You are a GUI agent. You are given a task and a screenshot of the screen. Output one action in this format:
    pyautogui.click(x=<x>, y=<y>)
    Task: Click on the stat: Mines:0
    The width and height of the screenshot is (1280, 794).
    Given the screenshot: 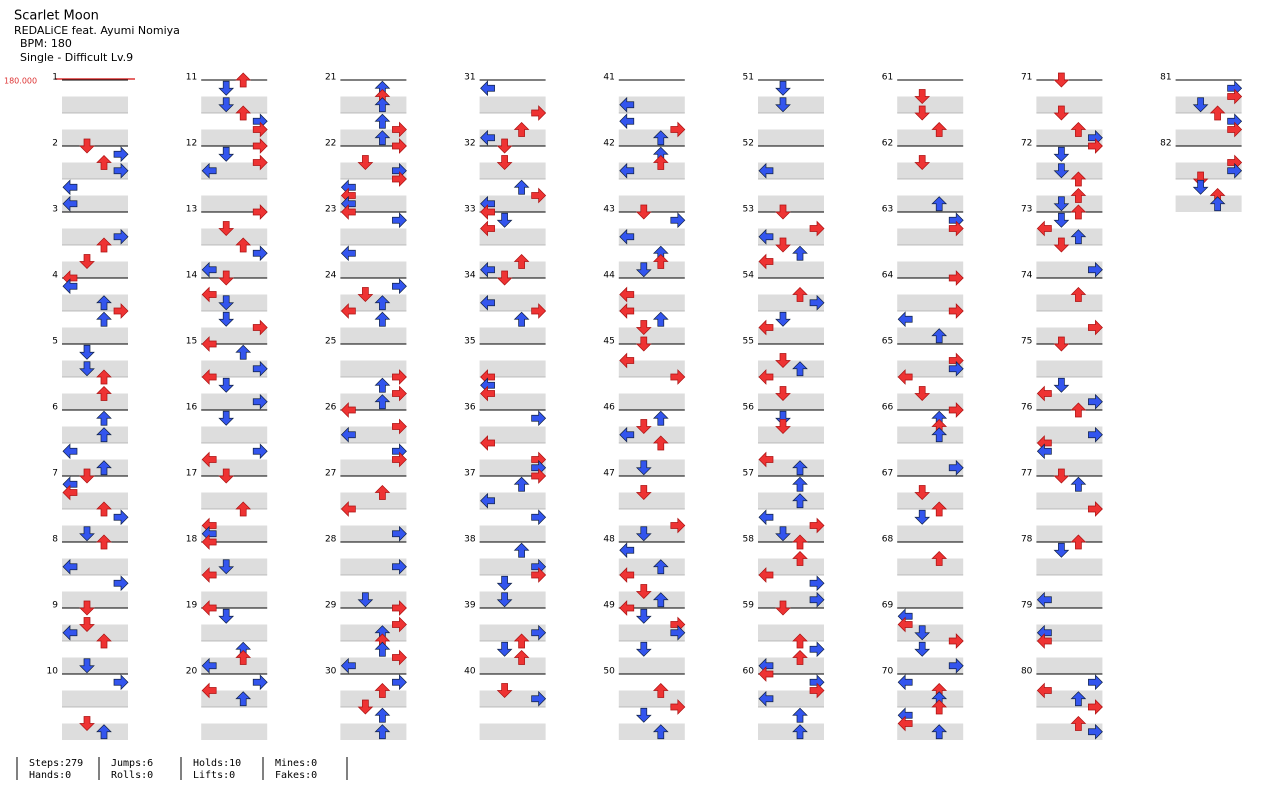 What is the action you would take?
    pyautogui.click(x=296, y=763)
    